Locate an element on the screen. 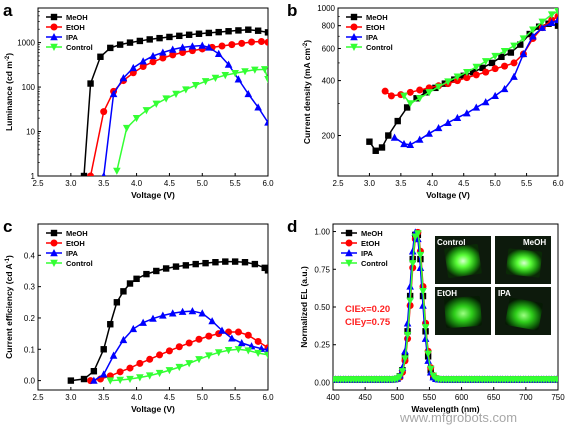  x-tick-label: 5.5 is located at coordinates (527, 183).